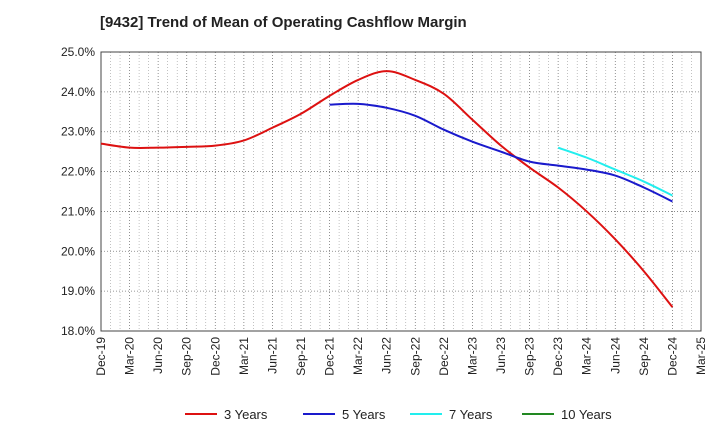 Image resolution: width=720 pixels, height=440 pixels. Describe the element at coordinates (78, 172) in the screenshot. I see `y-tick-label: 22.0%` at that location.